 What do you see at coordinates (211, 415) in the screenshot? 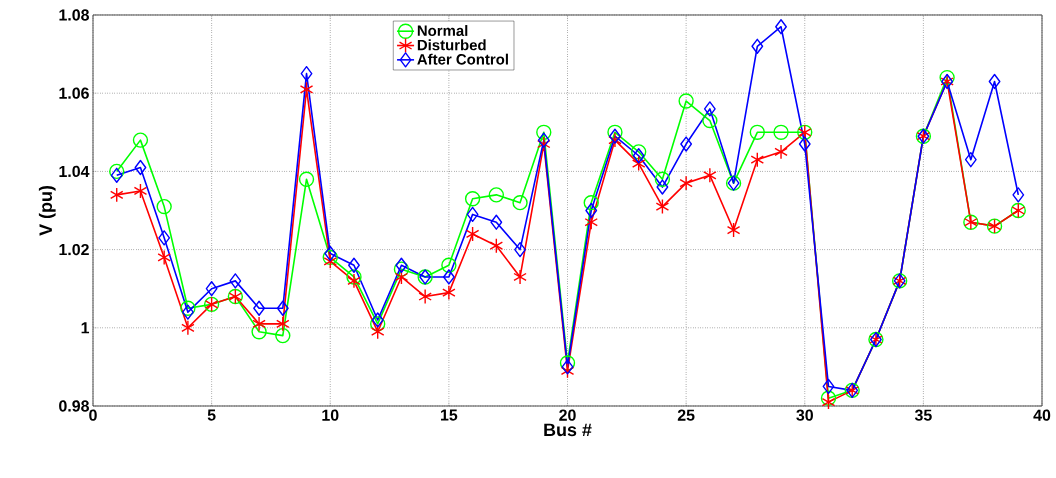
I see `x-tick-label: 5` at bounding box center [211, 415].